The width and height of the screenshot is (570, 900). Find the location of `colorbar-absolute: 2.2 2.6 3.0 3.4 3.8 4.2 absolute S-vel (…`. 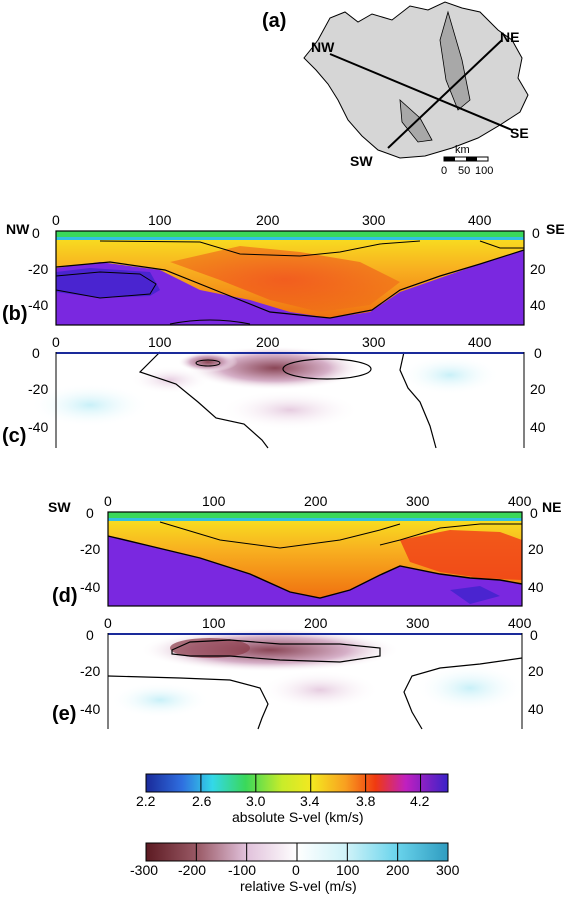

colorbar-absolute: 2.2 2.6 3.0 3.4 3.8 4.2 absolute S-vel (… is located at coordinates (292, 799).